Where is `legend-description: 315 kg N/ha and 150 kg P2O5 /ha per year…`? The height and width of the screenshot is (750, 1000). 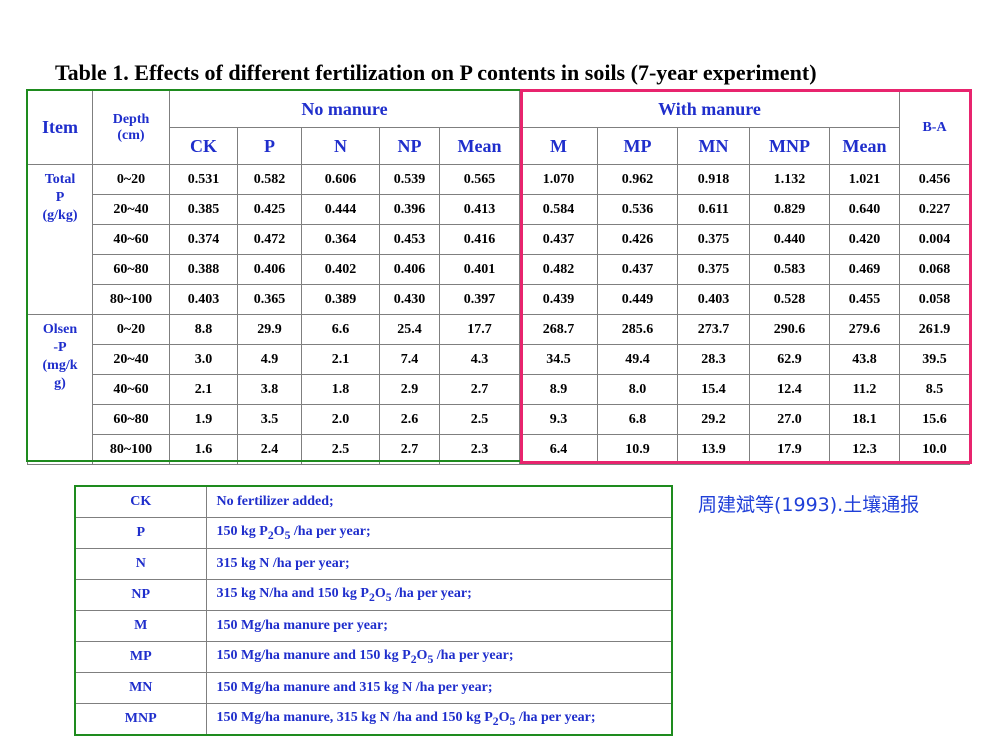
legend-description: 315 kg N/ha and 150 kg P2O5 /ha per year… is located at coordinates (439, 595).